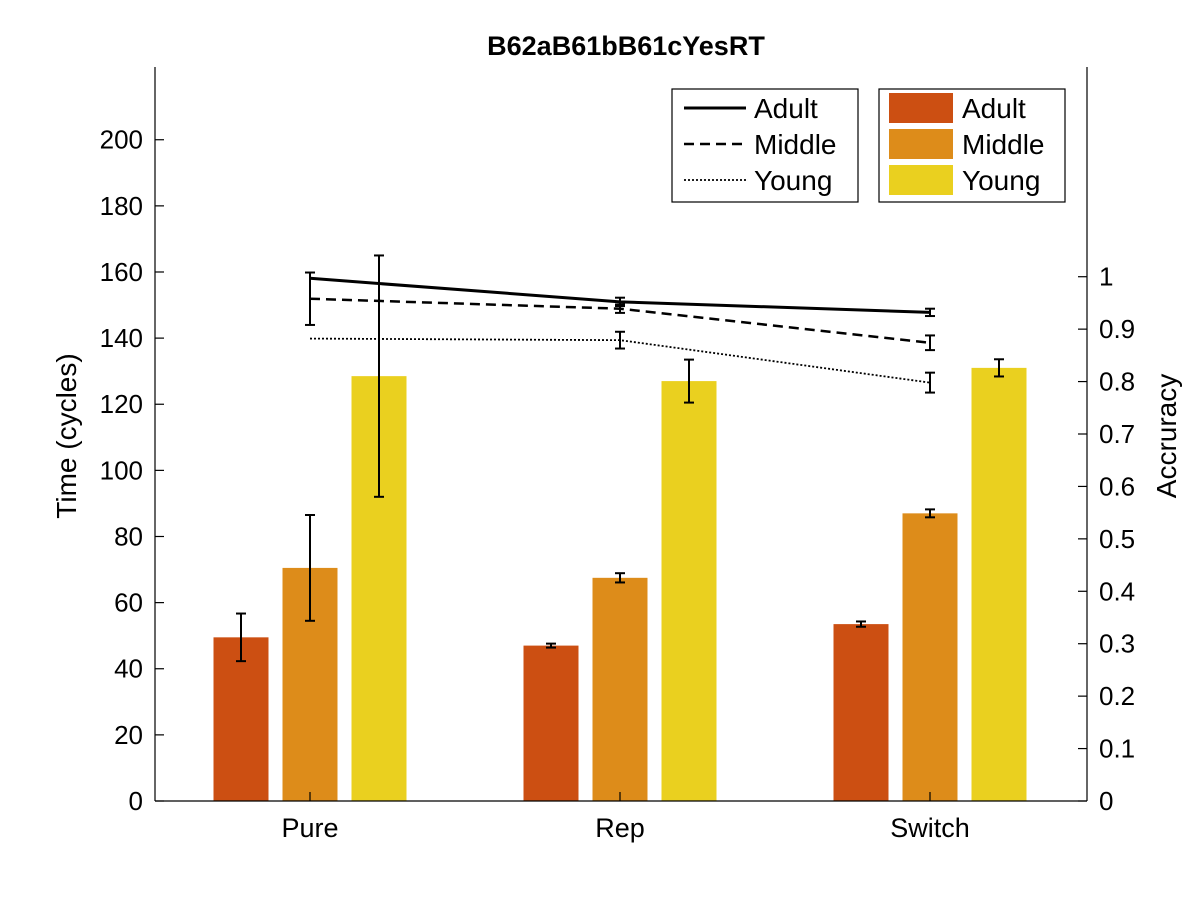  Describe the element at coordinates (1117, 749) in the screenshot. I see `y2-tick-label: 0.1` at that location.